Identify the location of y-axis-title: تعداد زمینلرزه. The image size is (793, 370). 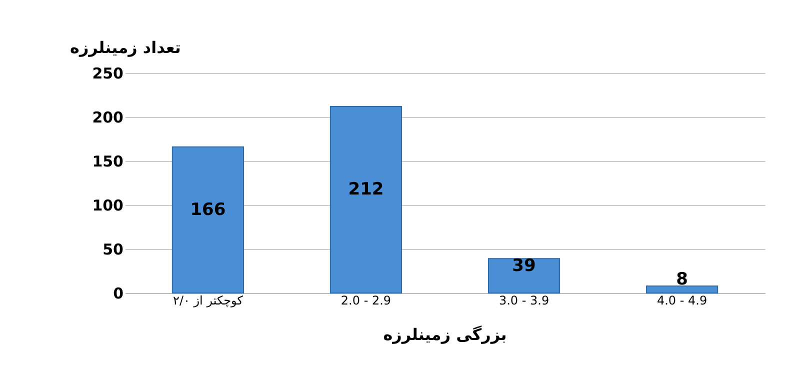
(125, 47).